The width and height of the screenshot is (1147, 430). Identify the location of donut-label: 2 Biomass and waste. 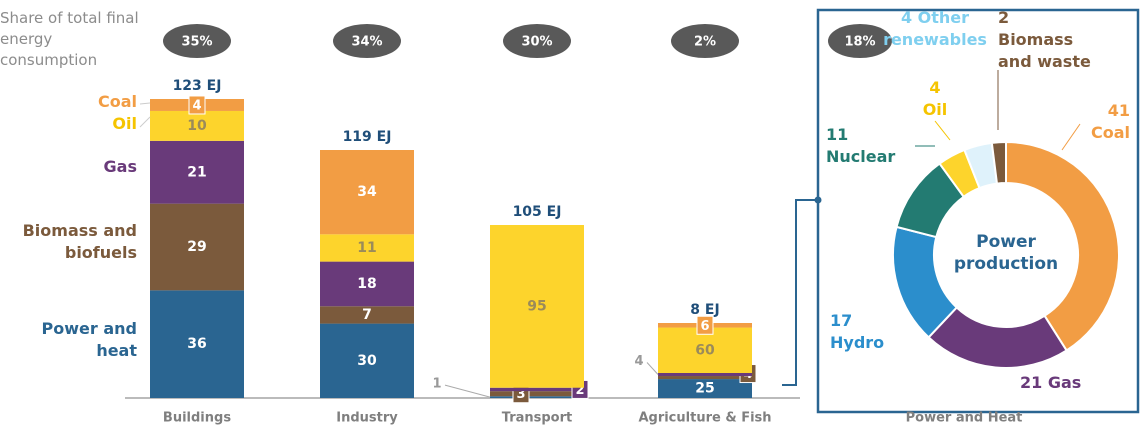
(1053, 40).